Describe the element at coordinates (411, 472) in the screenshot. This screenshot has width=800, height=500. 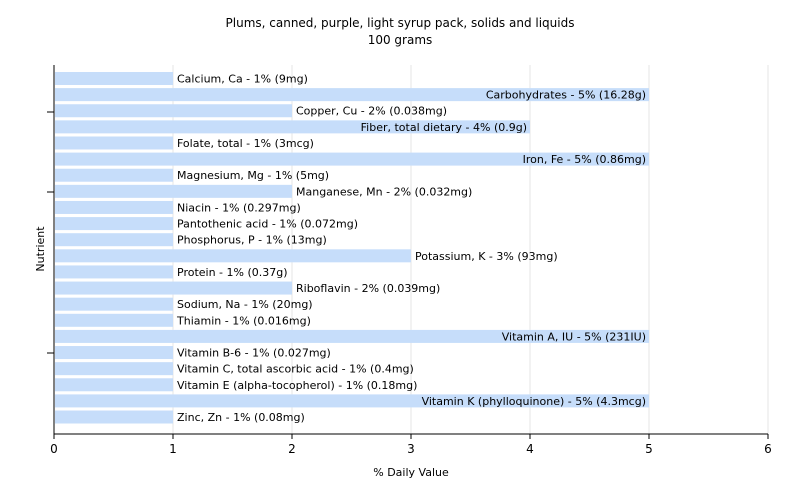
I see `x-axis-label: % Daily Value` at that location.